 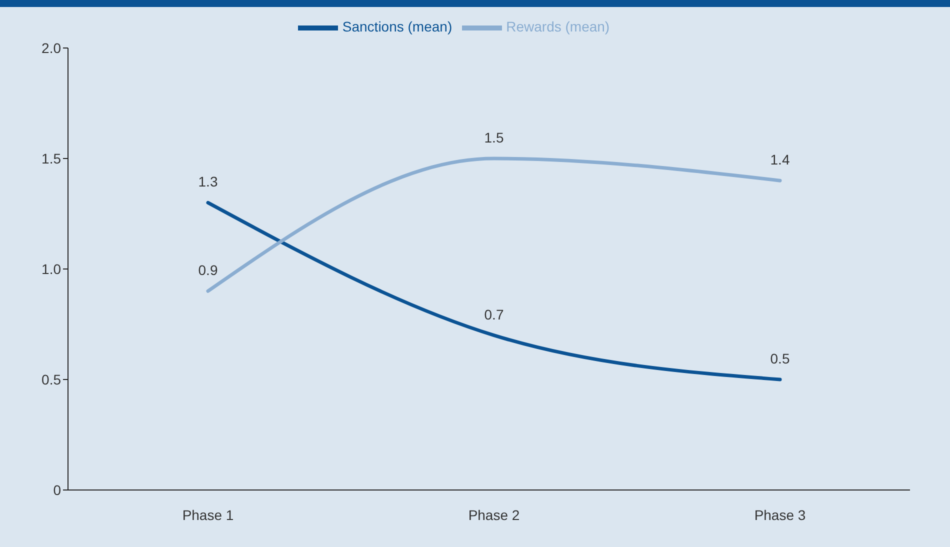 I want to click on legend-label: Sanctions (mean), so click(x=397, y=26).